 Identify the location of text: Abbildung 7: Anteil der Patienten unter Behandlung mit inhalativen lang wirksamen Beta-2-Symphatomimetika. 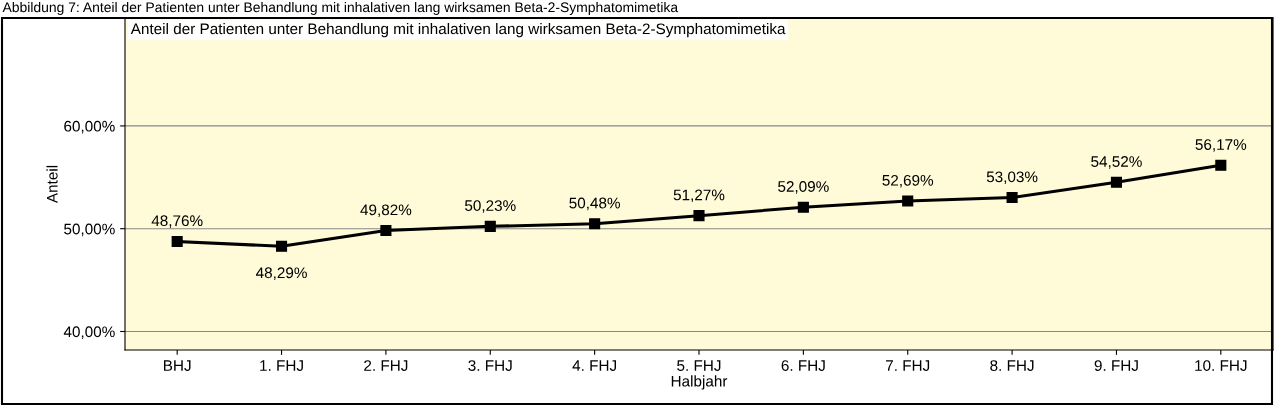
(340, 8).